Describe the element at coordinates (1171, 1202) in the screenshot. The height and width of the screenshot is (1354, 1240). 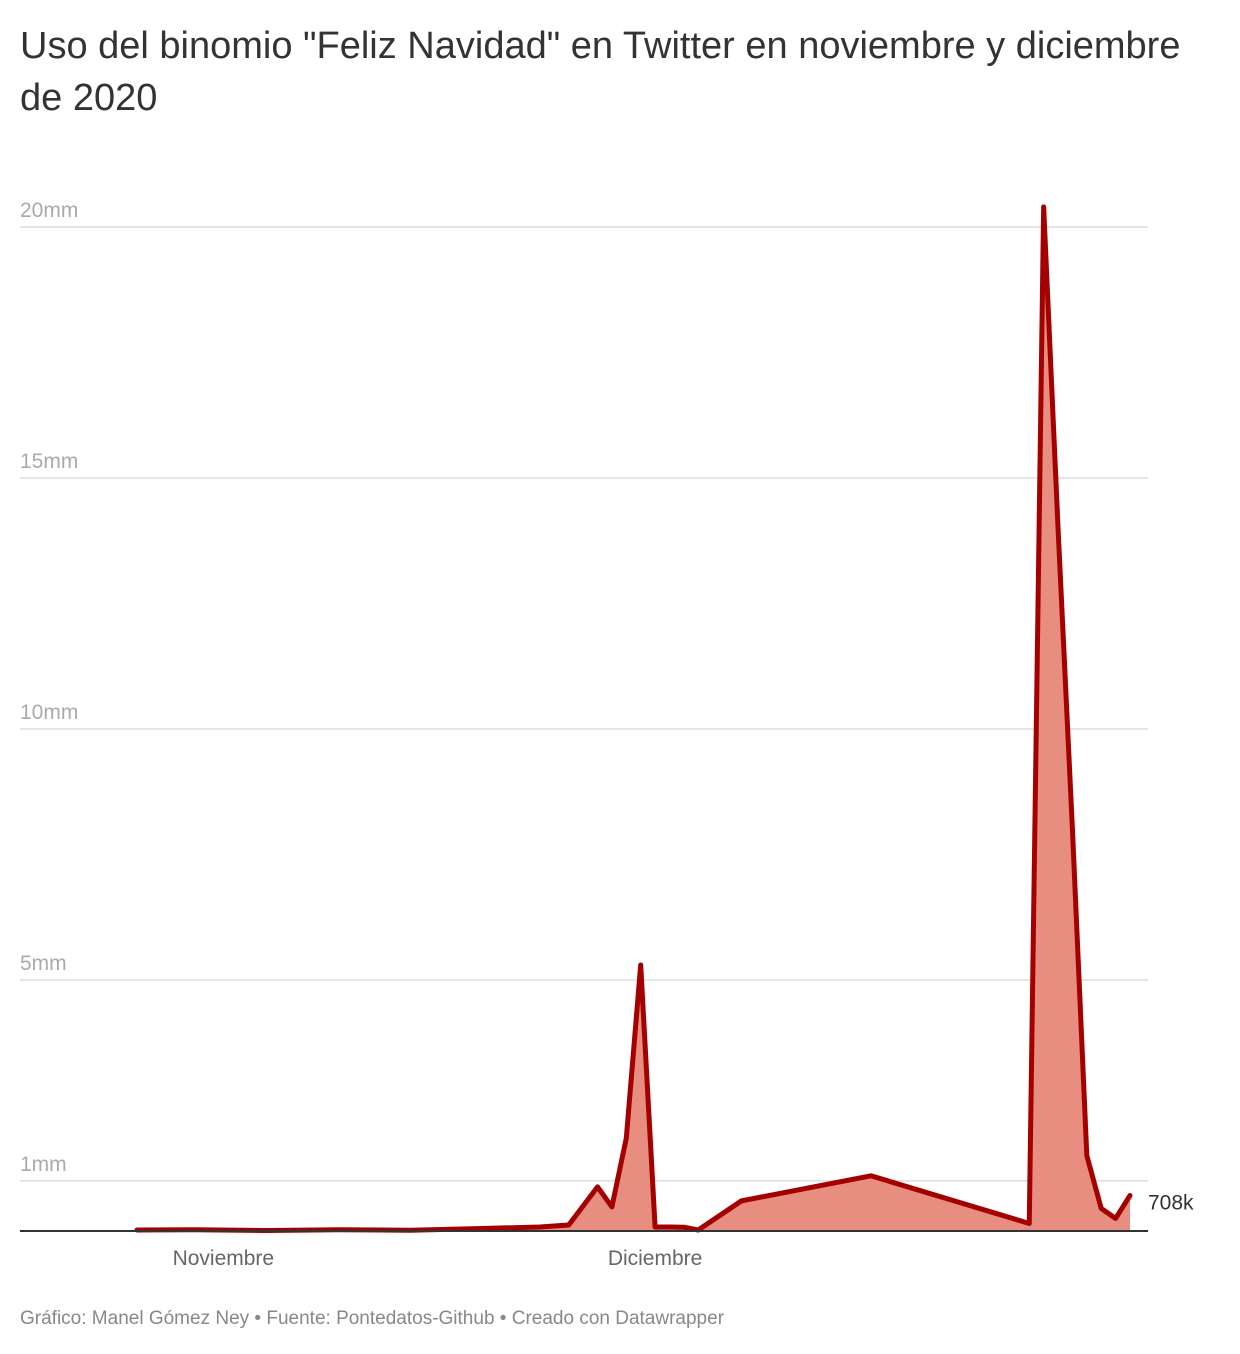
I see `last-value-label: 708k` at that location.